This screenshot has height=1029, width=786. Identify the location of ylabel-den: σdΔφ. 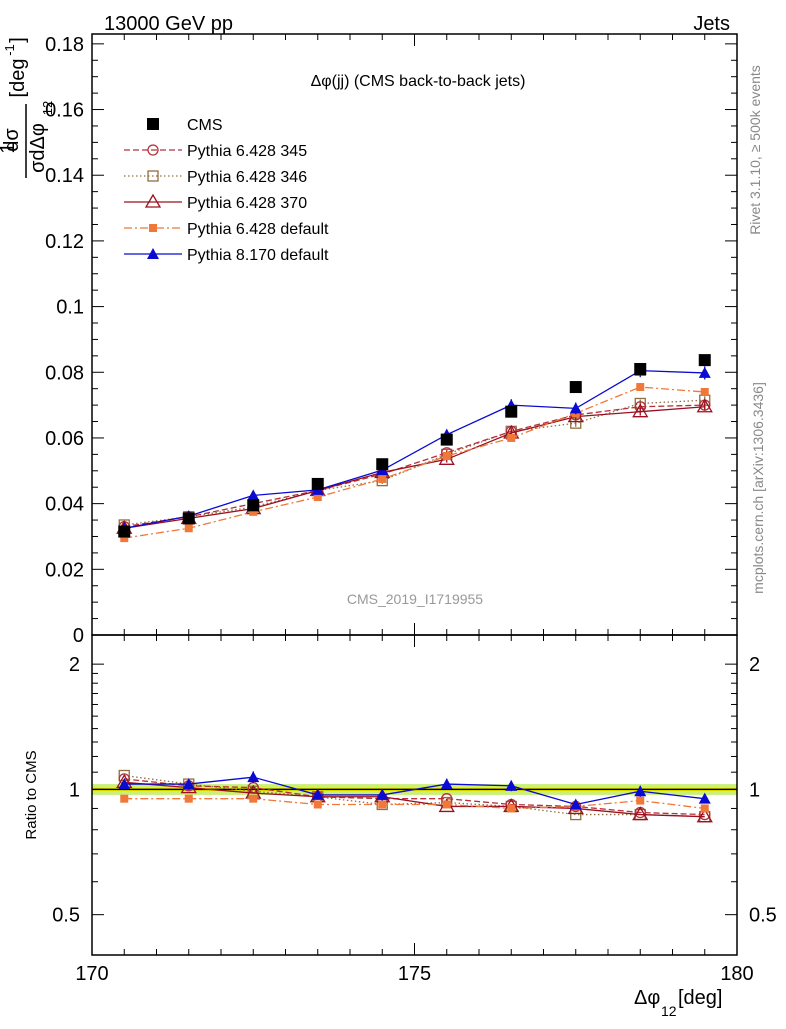
(38, 148).